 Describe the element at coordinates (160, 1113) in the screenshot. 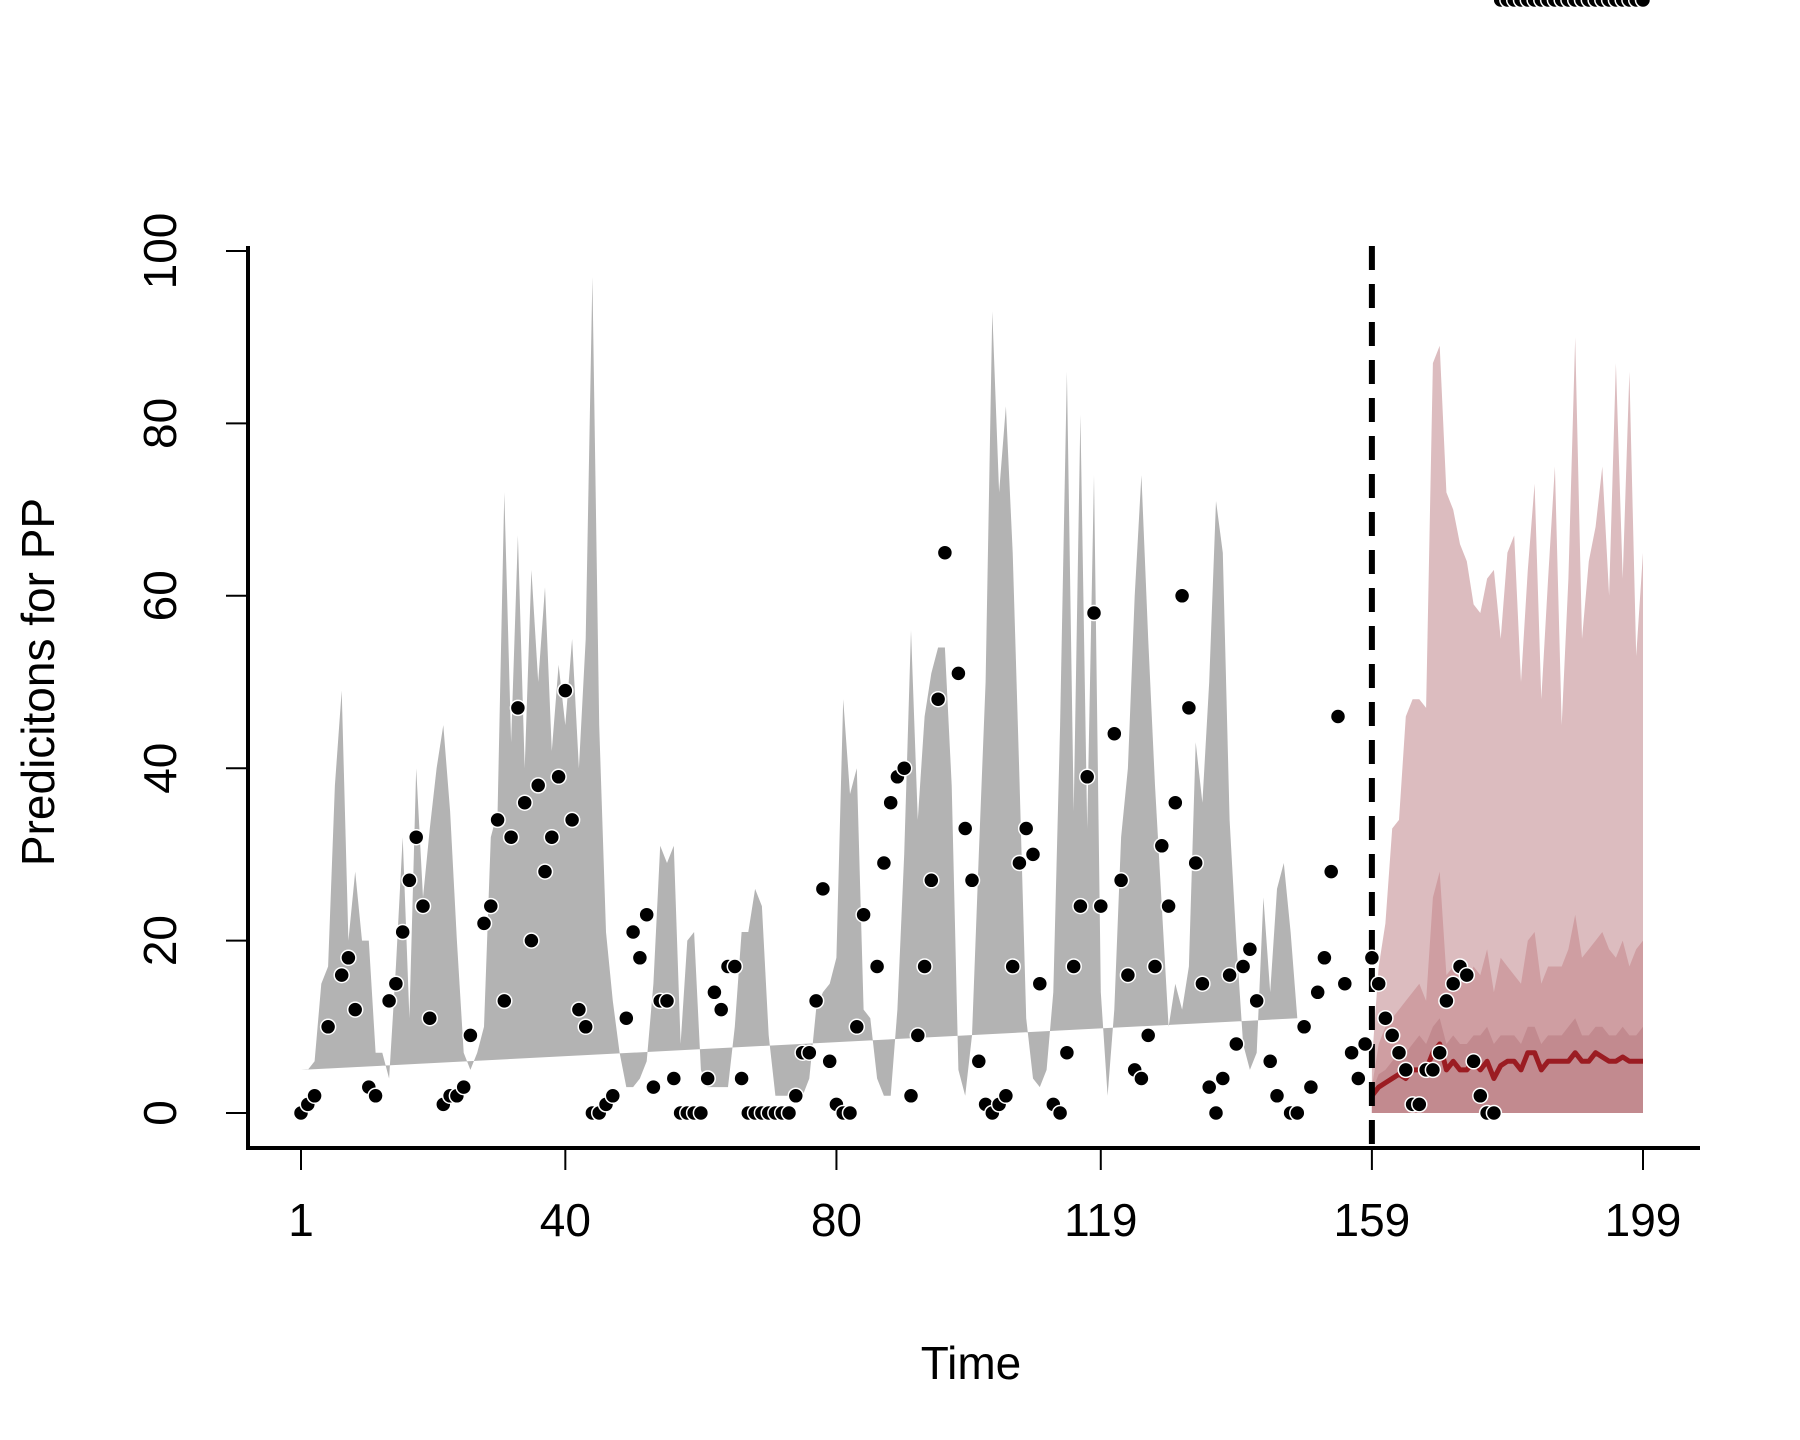

I see `y-tick-label: 0` at that location.